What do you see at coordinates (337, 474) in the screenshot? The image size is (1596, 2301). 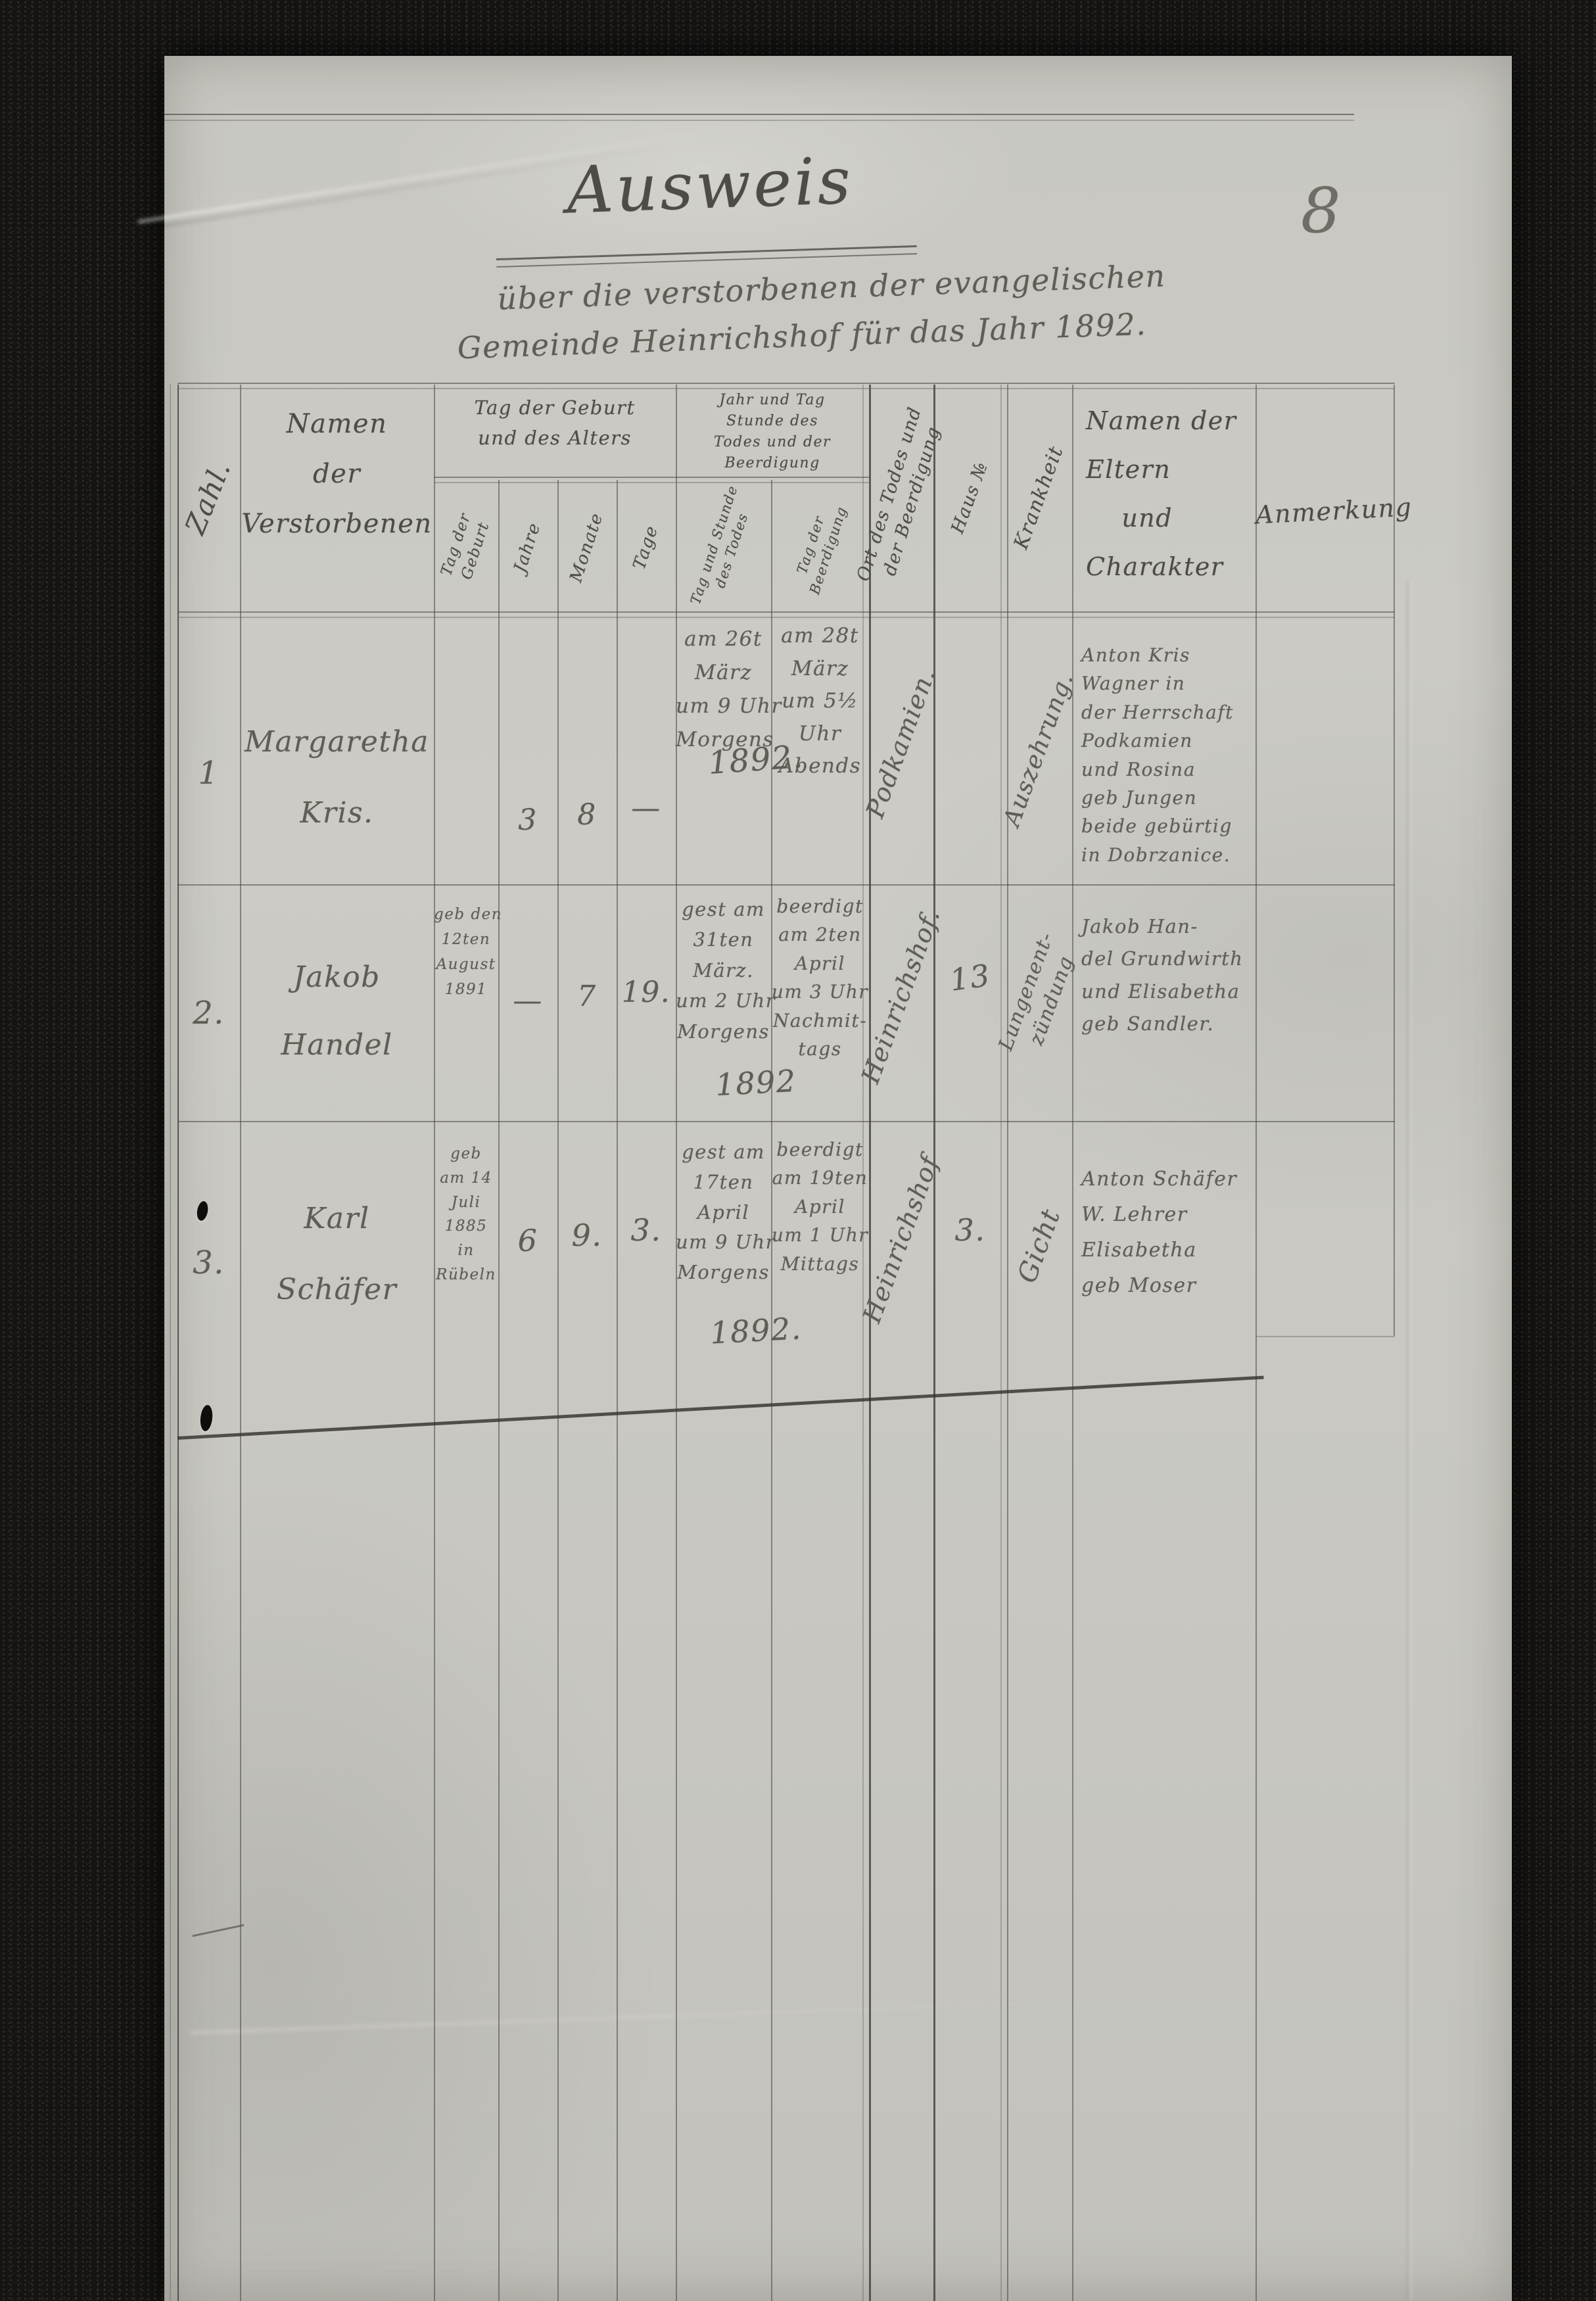 I see `header-namen: Namen der Verstorbenen` at bounding box center [337, 474].